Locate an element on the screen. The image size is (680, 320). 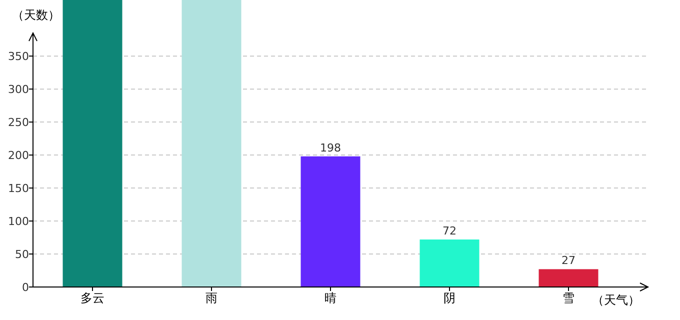
y-tick-label: 0 is located at coordinates (25, 287).